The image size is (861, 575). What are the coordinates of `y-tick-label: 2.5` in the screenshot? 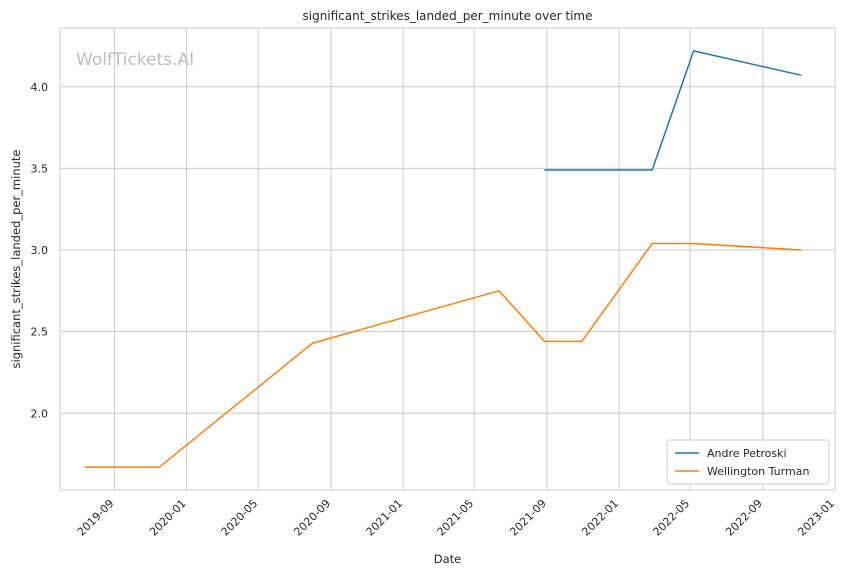 It's located at (40, 332).